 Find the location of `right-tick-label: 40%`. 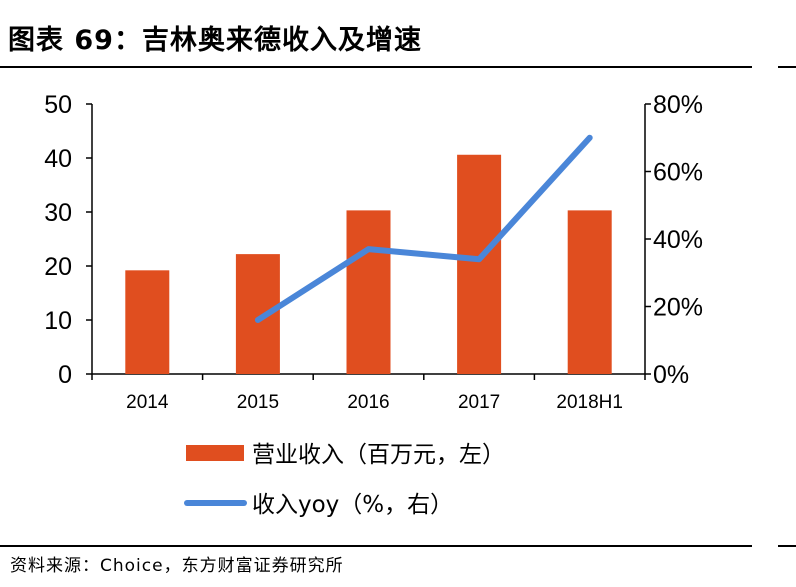

right-tick-label: 40% is located at coordinates (678, 240).